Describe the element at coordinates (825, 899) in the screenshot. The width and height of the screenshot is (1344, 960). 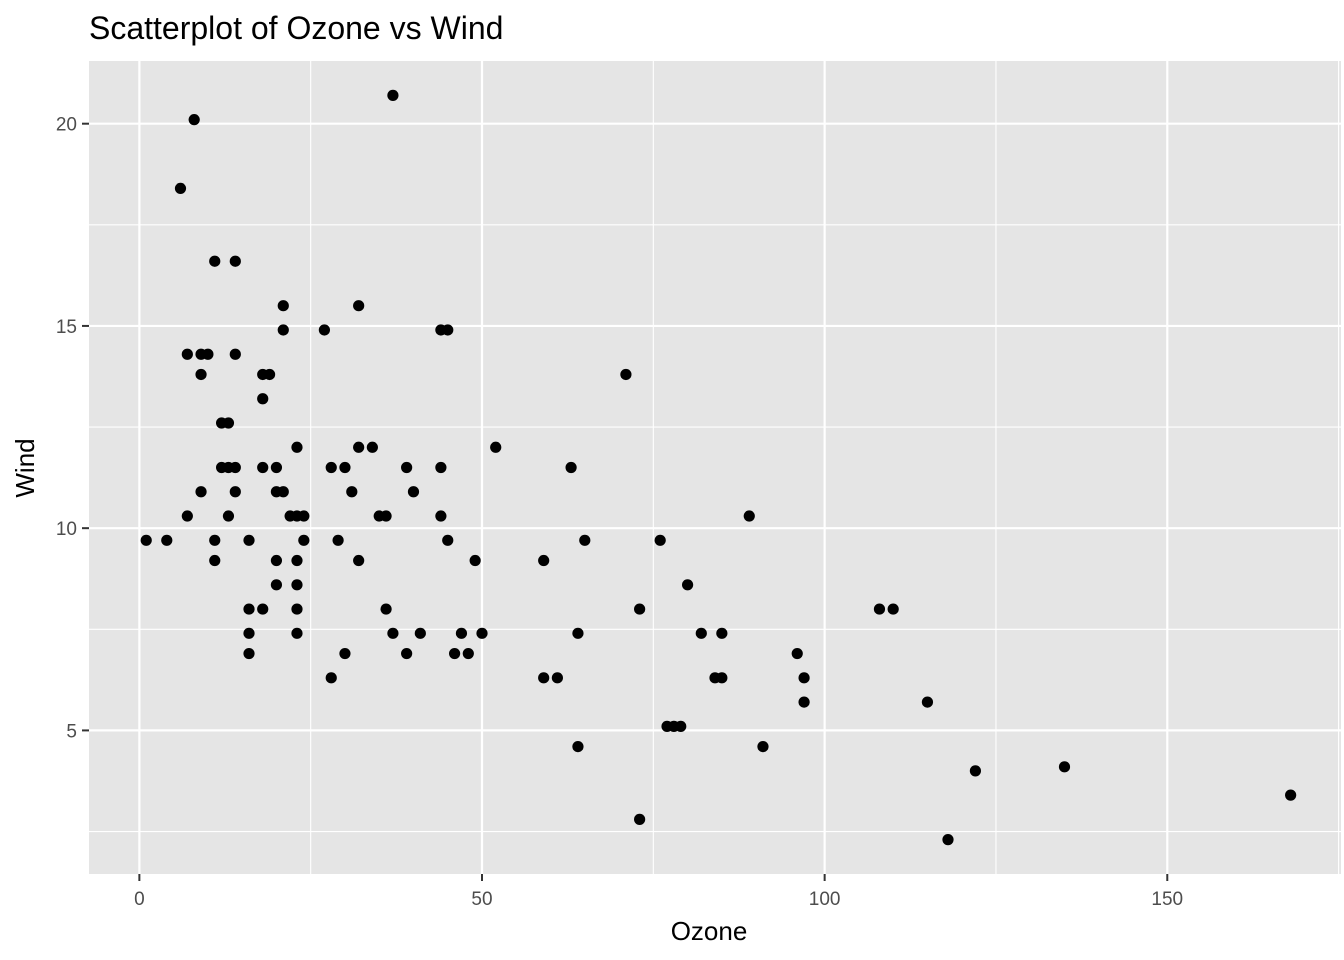
I see `x-tick-label: 100` at that location.